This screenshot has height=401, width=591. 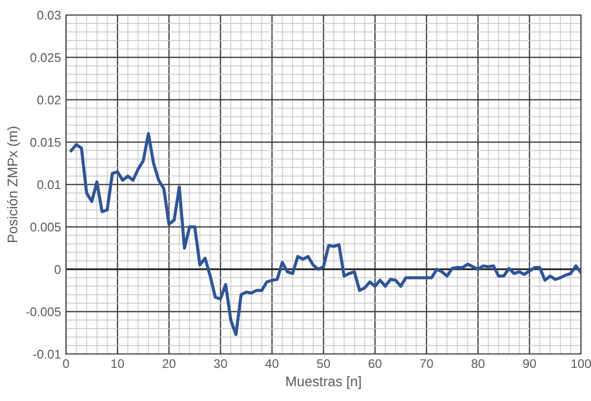 What do you see at coordinates (323, 383) in the screenshot?
I see `x-axis-title: Muestras [n]` at bounding box center [323, 383].